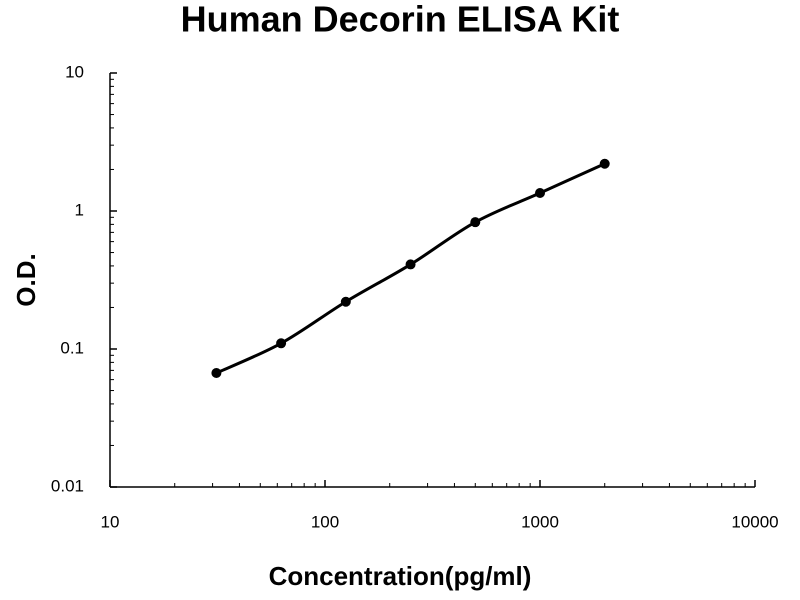 This screenshot has height=600, width=800. What do you see at coordinates (110, 521) in the screenshot?
I see `x-tick-label: 10` at bounding box center [110, 521].